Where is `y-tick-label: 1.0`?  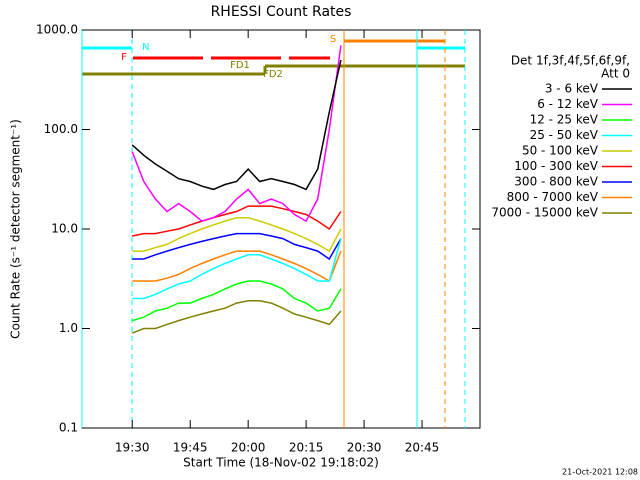 y-tick-label: 1.0 is located at coordinates (68, 328).